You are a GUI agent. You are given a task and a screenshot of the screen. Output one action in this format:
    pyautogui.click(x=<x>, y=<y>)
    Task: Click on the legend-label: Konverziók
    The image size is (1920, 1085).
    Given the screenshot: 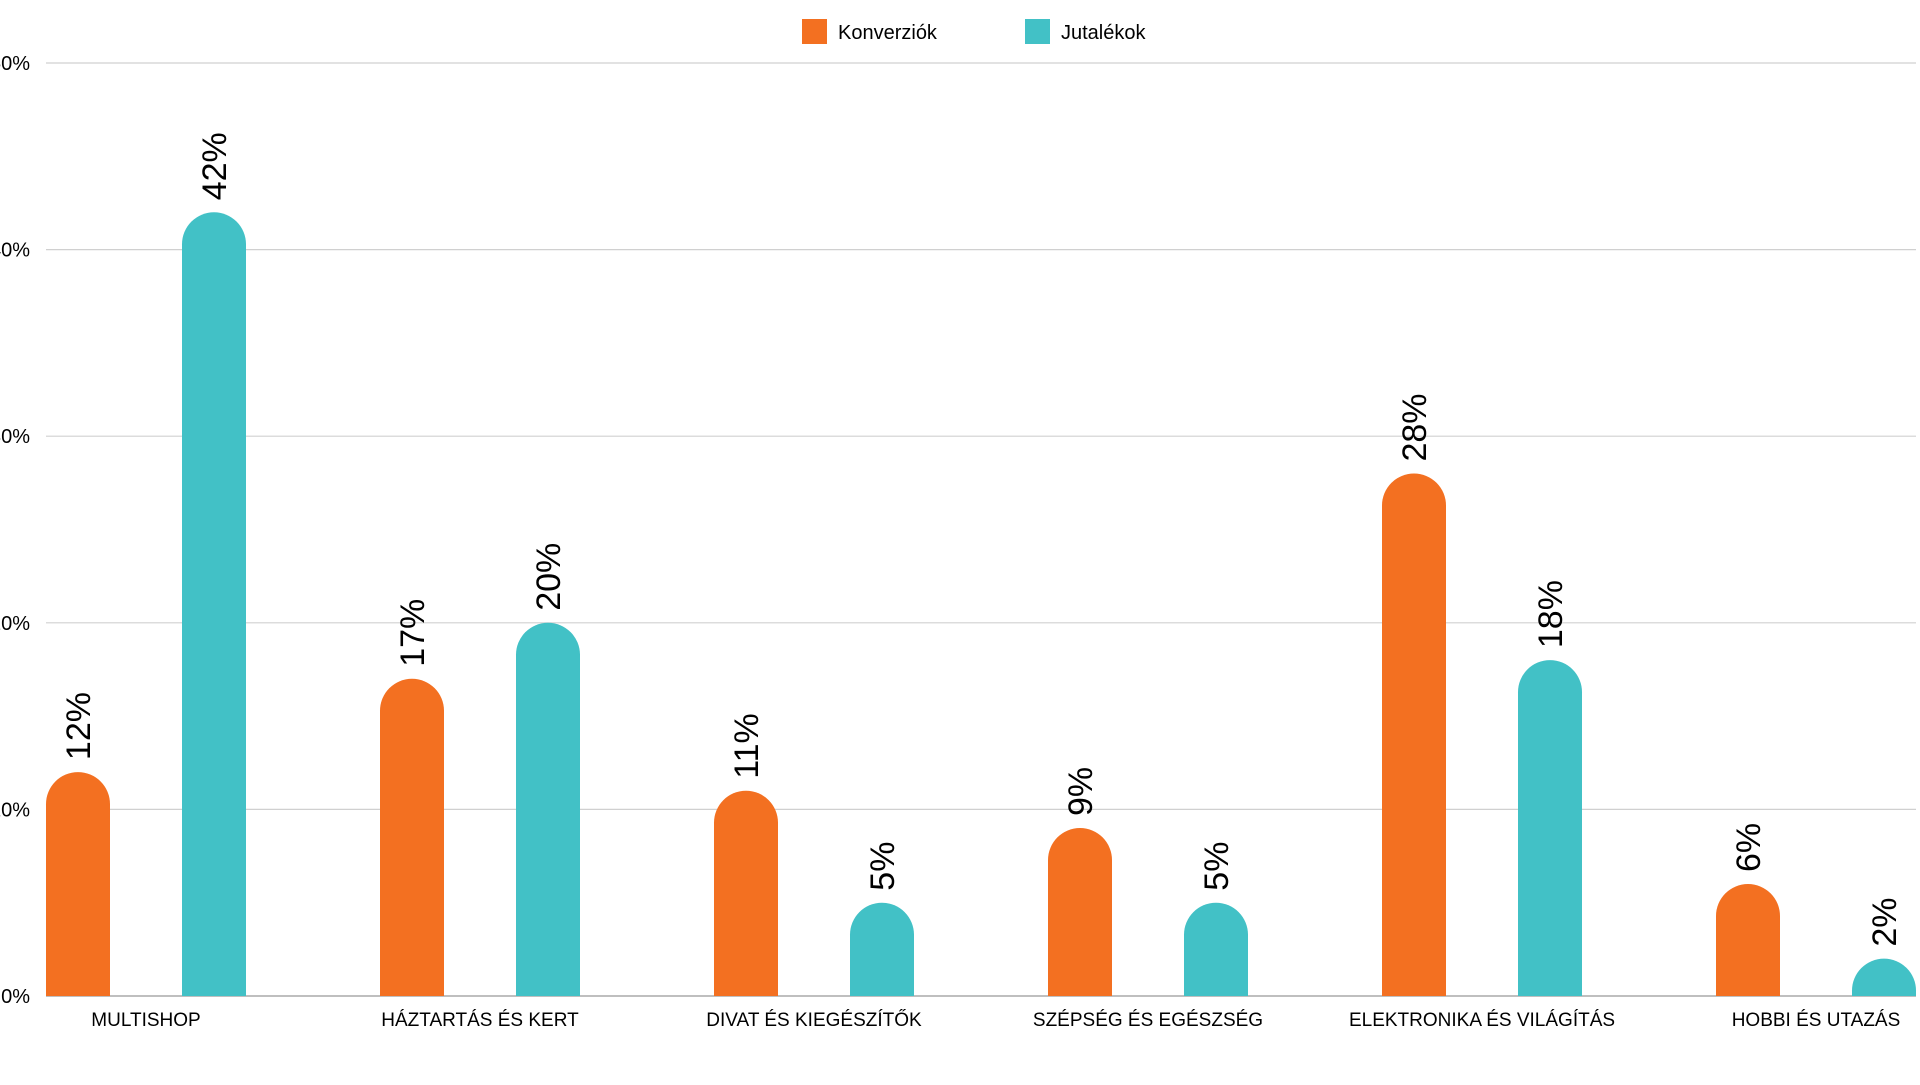 What is the action you would take?
    pyautogui.click(x=888, y=33)
    